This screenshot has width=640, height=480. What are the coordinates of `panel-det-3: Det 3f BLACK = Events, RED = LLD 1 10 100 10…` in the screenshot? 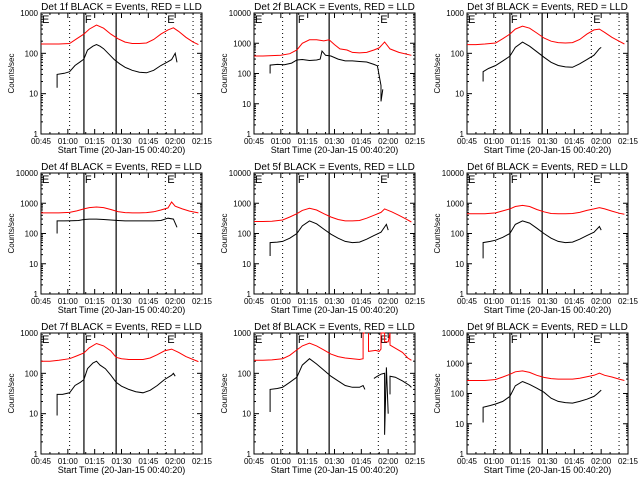 It's located at (536, 78).